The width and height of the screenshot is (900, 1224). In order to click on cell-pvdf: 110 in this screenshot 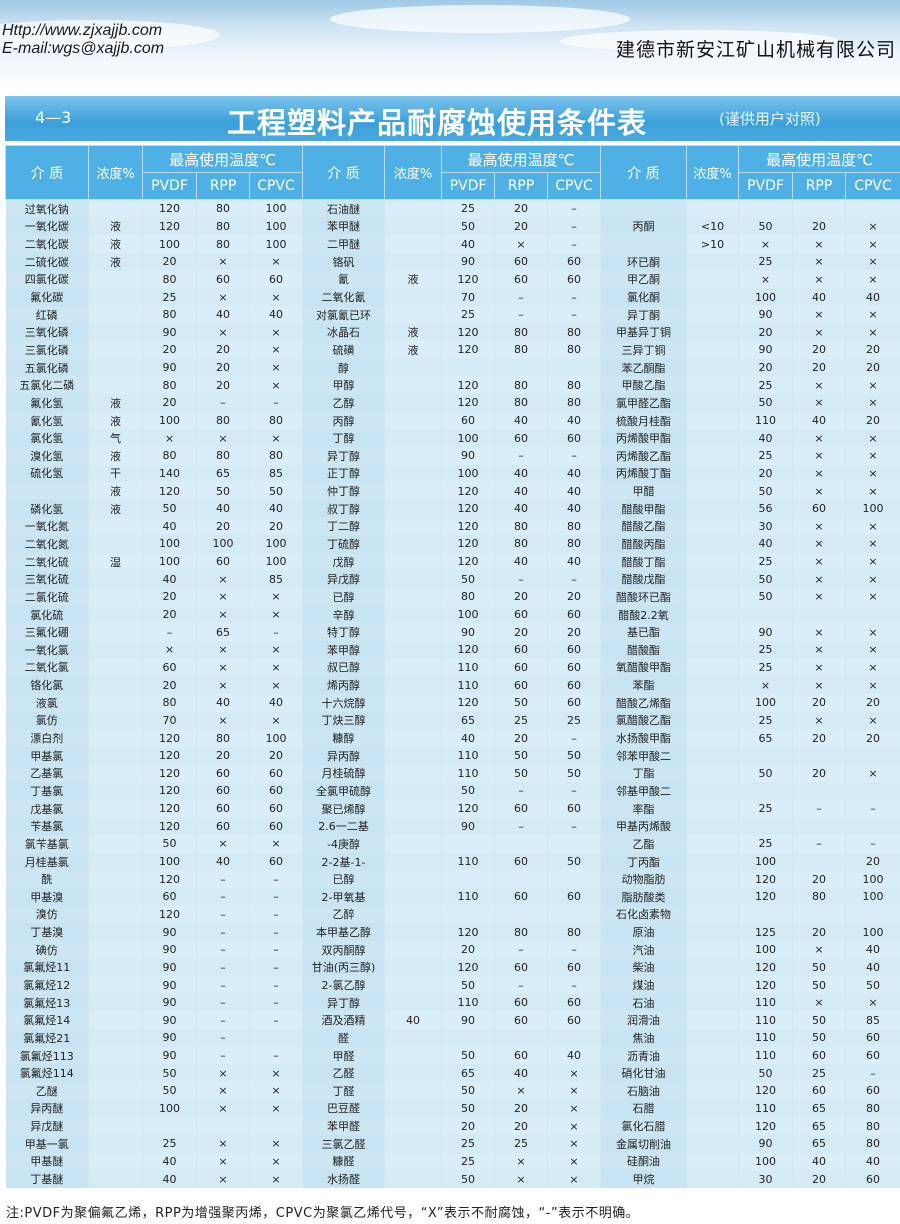, I will do `click(468, 667)`.